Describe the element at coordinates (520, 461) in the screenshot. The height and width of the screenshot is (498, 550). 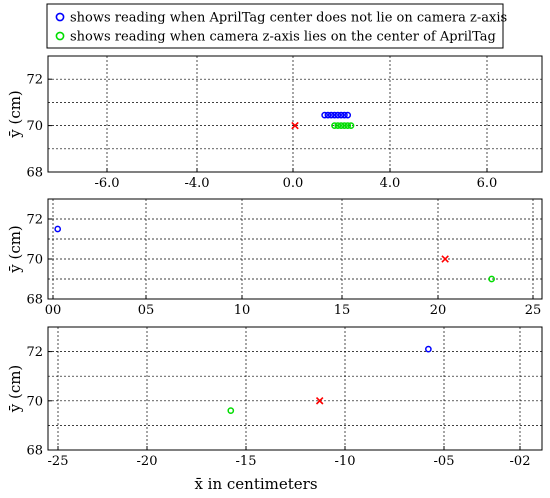
I see `x-tick-label: -02` at that location.